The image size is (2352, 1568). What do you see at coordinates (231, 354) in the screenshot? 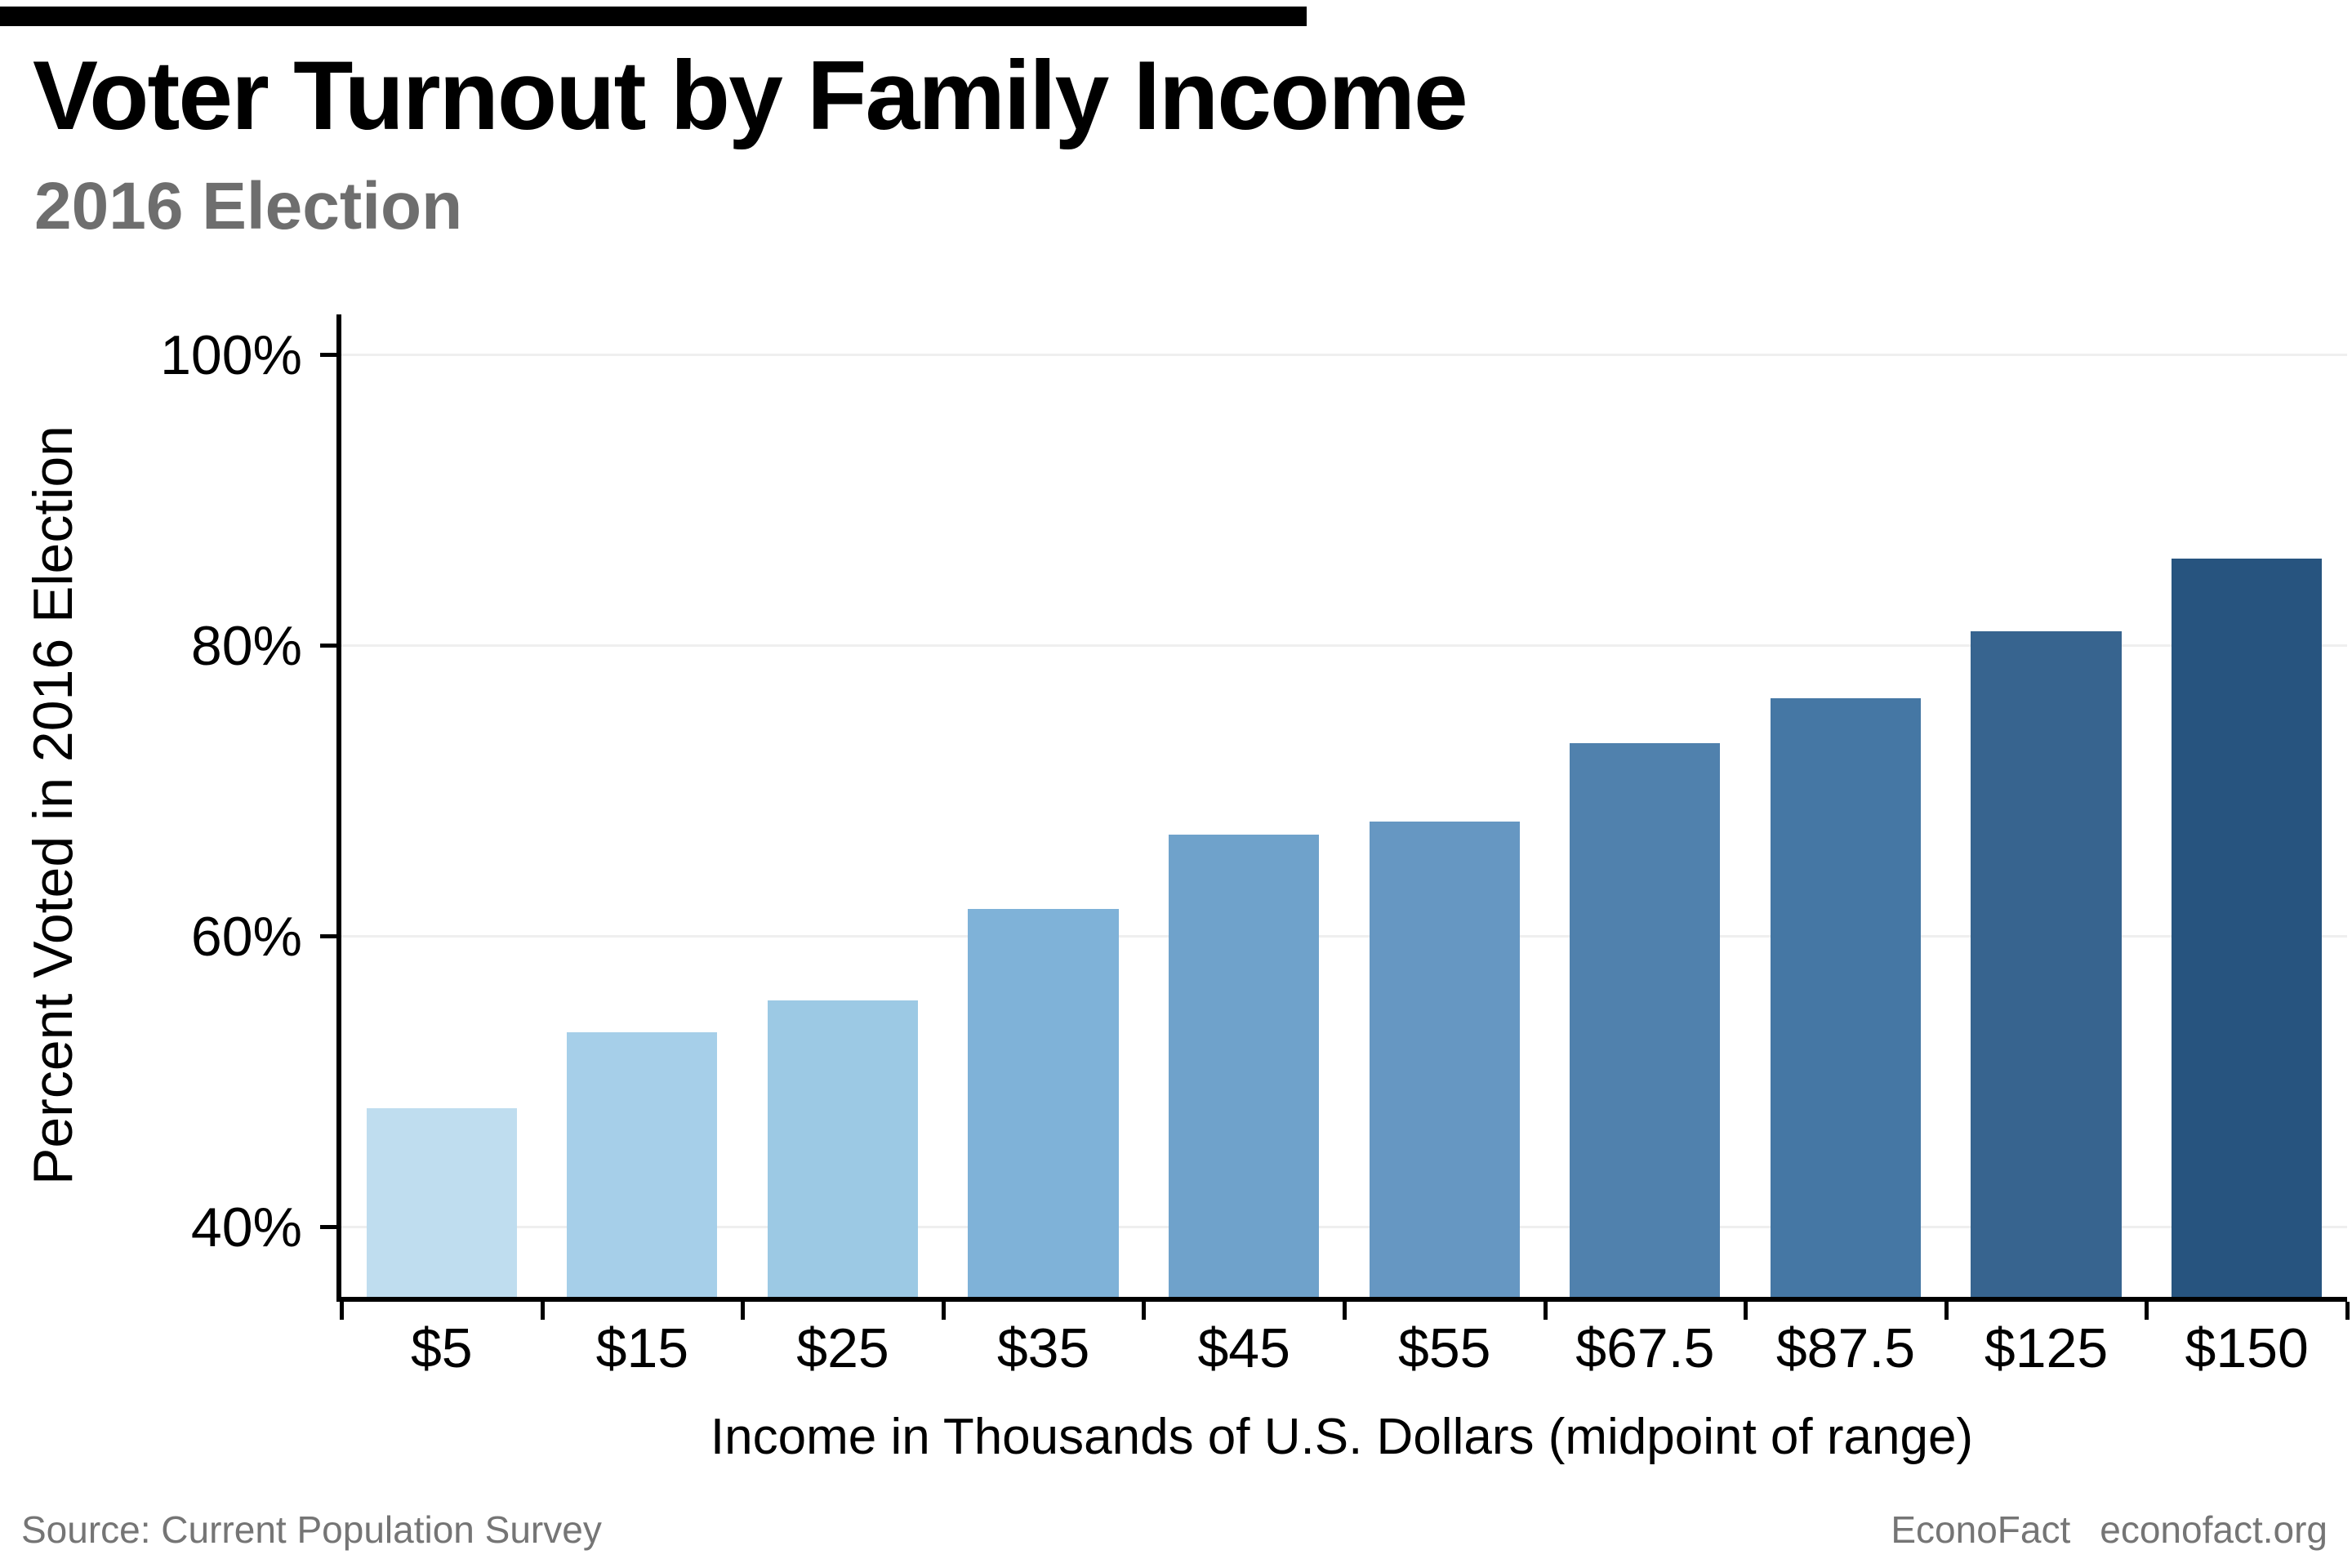
I see `y-tick-label: 100%` at bounding box center [231, 354].